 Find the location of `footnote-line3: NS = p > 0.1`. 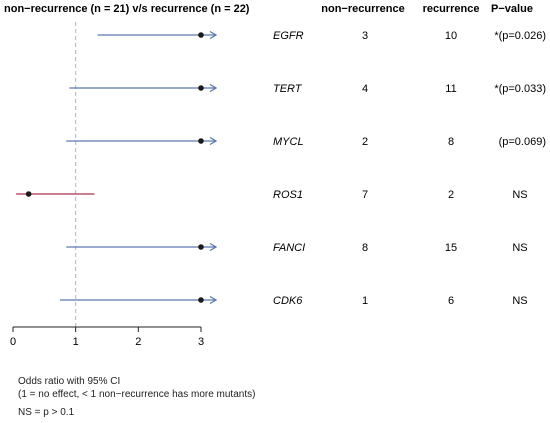

footnote-line3: NS = p > 0.1 is located at coordinates (46, 412).